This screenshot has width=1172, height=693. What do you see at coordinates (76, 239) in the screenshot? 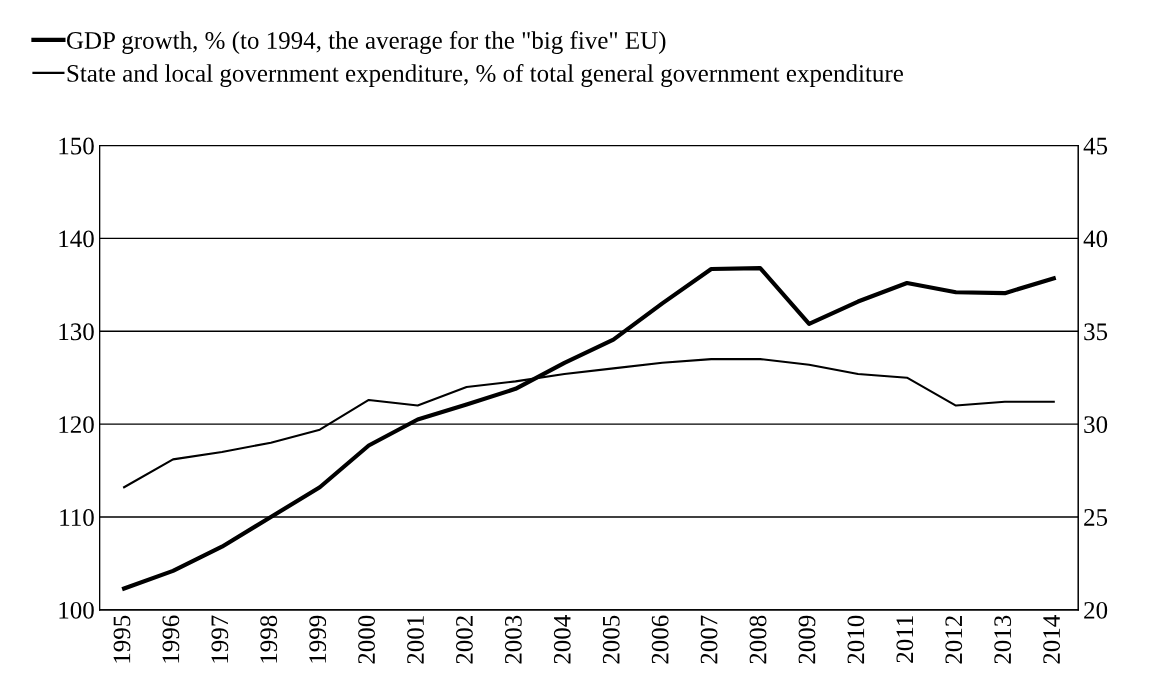
I see `y-tick-label: 140` at bounding box center [76, 239].